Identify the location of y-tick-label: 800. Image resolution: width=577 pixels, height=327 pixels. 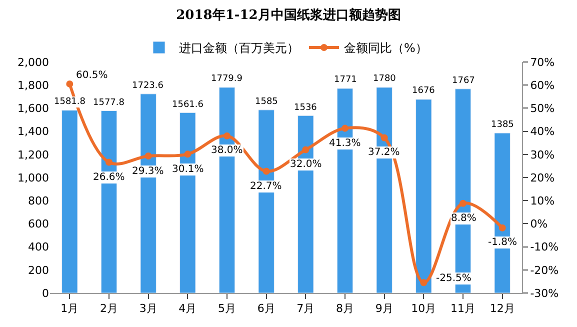
(38, 201).